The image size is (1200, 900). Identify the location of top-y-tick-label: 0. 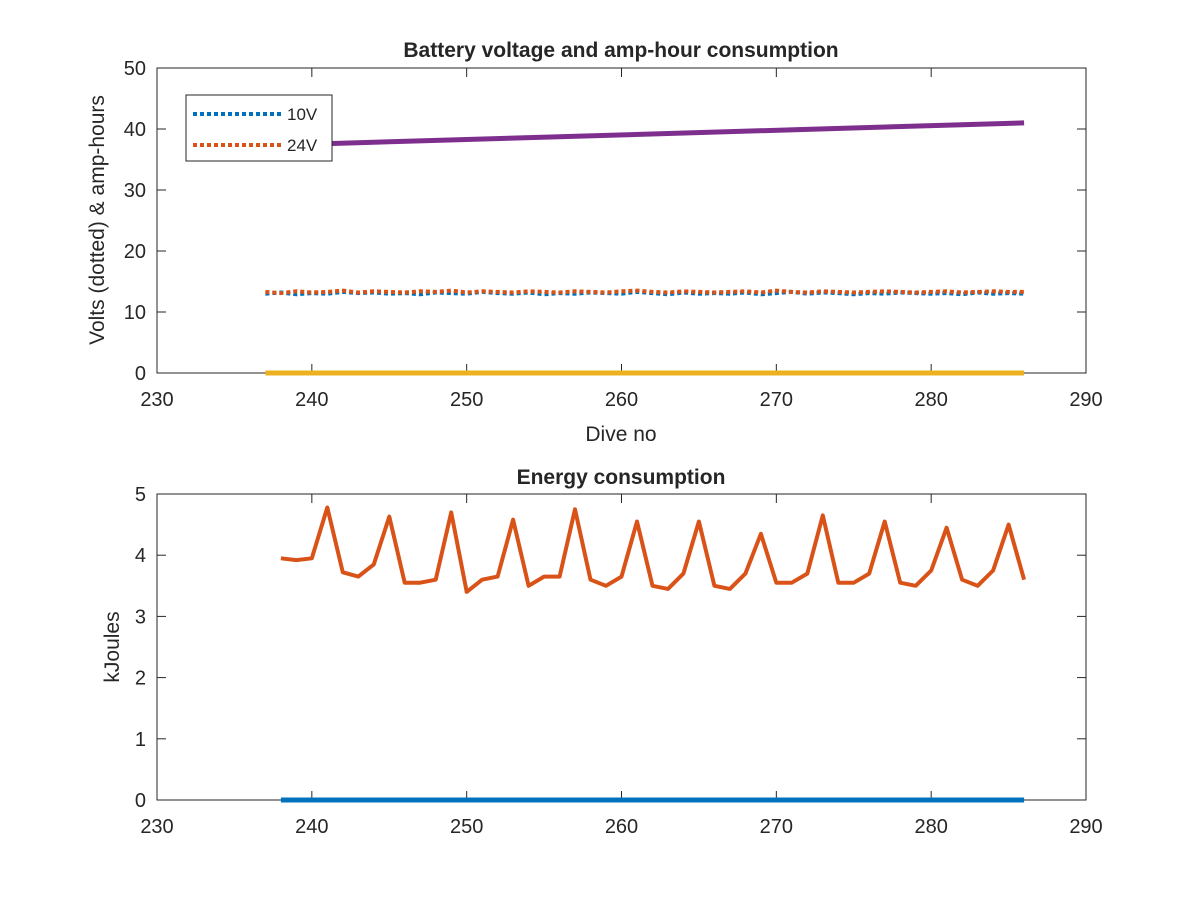
(140, 374).